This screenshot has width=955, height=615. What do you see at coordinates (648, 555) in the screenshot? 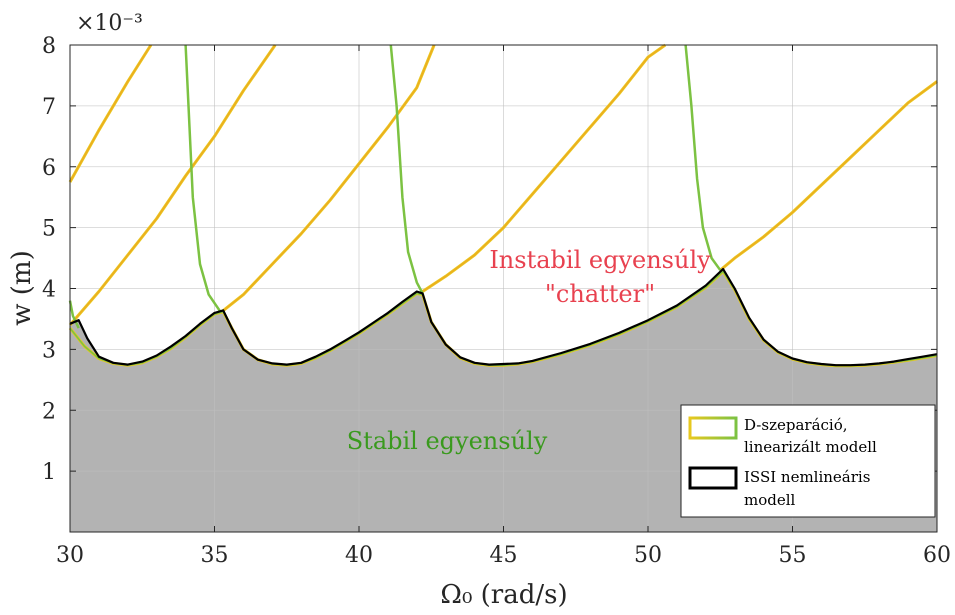
I see `x-tick-label: 50` at bounding box center [648, 555].